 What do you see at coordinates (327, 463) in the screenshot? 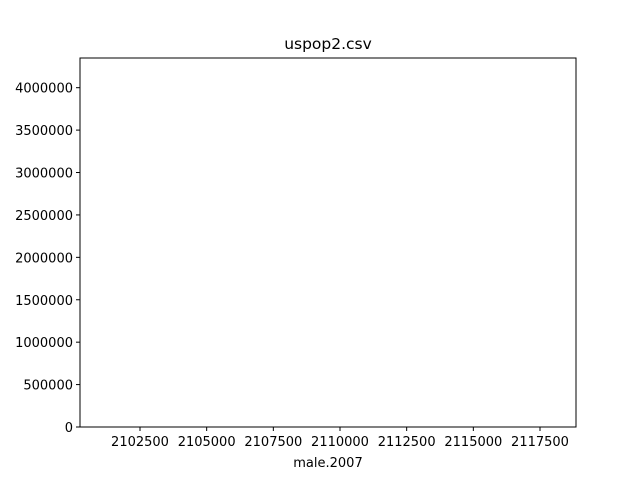
I see `x-axis-label: male.2007` at bounding box center [327, 463].